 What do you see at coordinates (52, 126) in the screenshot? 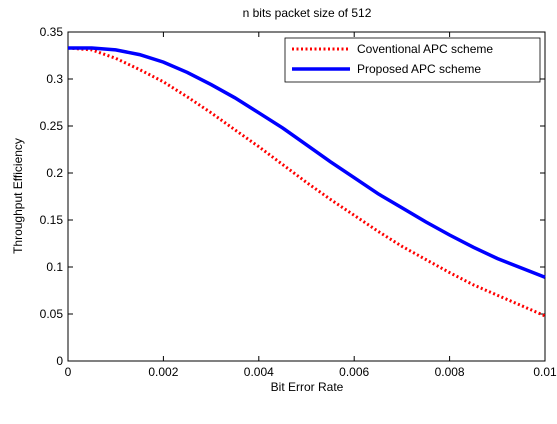
I see `y-tick-label: 0.25` at bounding box center [52, 126].